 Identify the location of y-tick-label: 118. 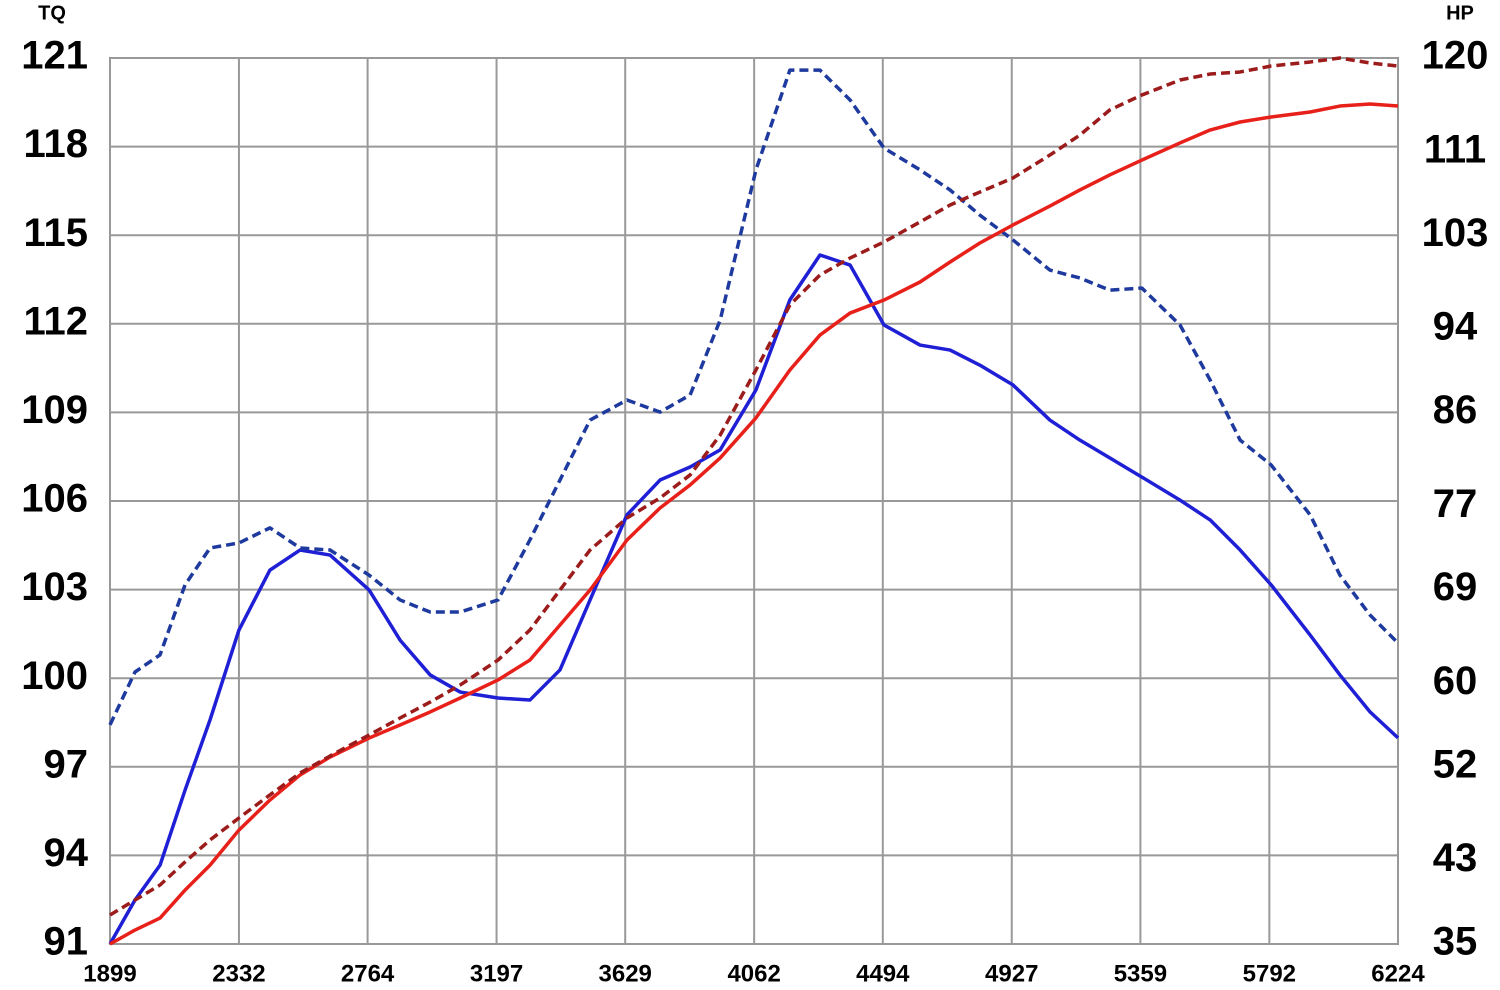
(55, 144).